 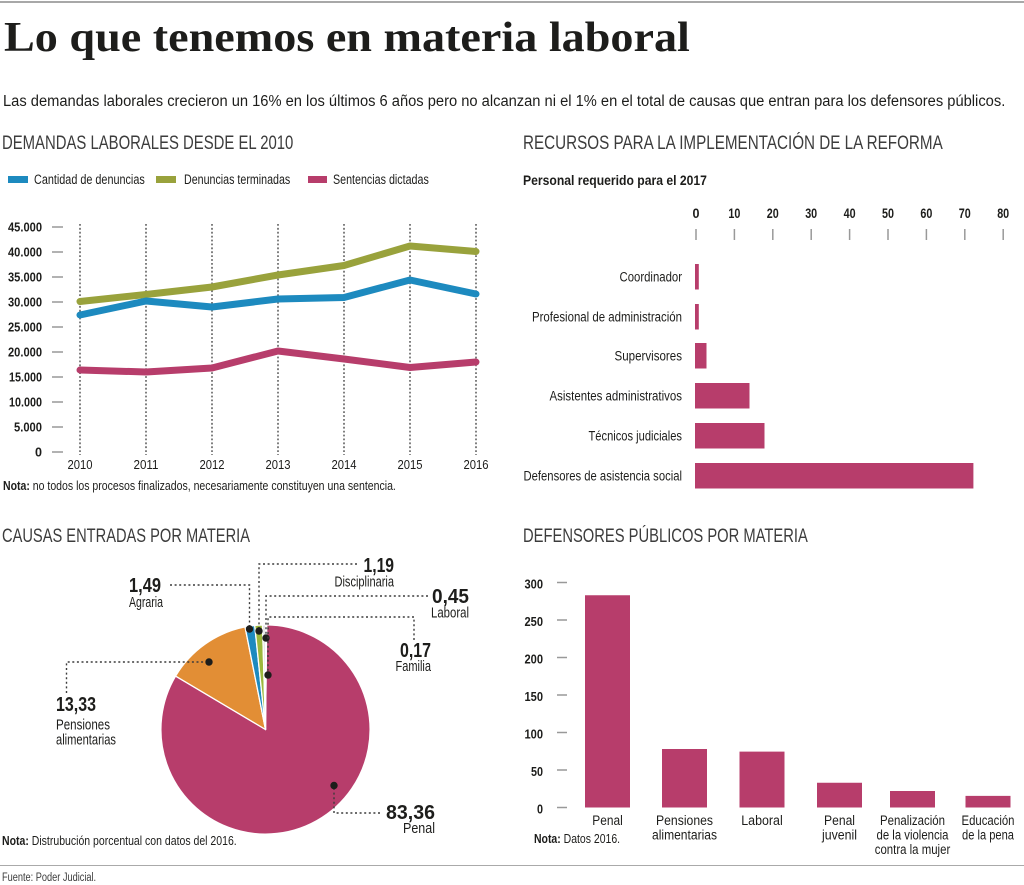 I want to click on svg-text: 30.000, so click(x=25, y=303).